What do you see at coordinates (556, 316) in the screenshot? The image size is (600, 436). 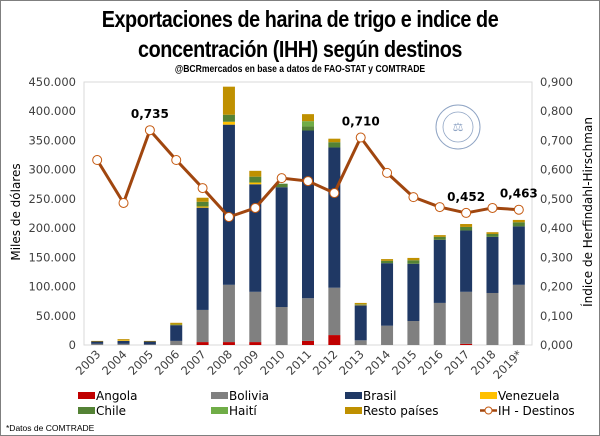 I see `y2-tick-label: 0,100` at bounding box center [556, 316].